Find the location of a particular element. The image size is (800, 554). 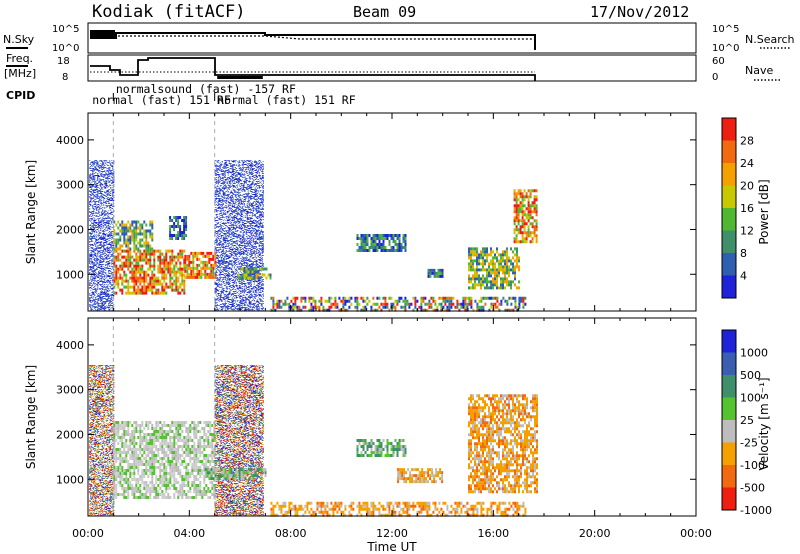

date-title: 17/Nov/2012 is located at coordinates (639, 12).